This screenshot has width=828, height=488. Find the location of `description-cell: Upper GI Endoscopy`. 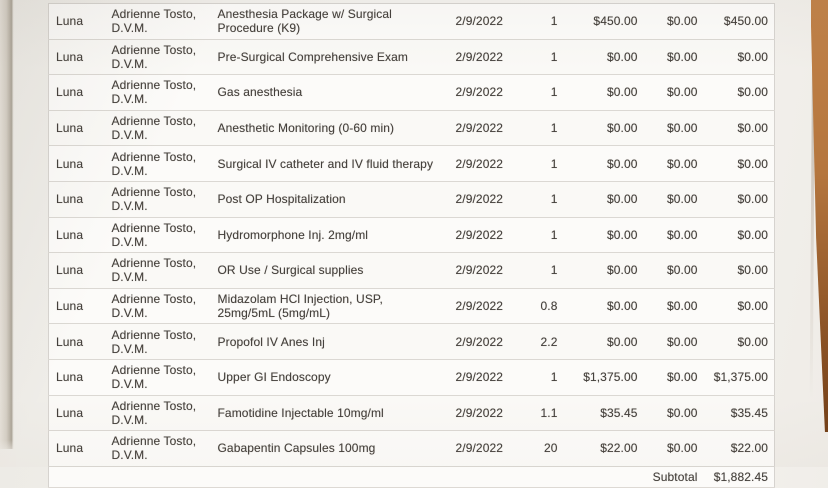

description-cell: Upper GI Endoscopy is located at coordinates (330, 377).